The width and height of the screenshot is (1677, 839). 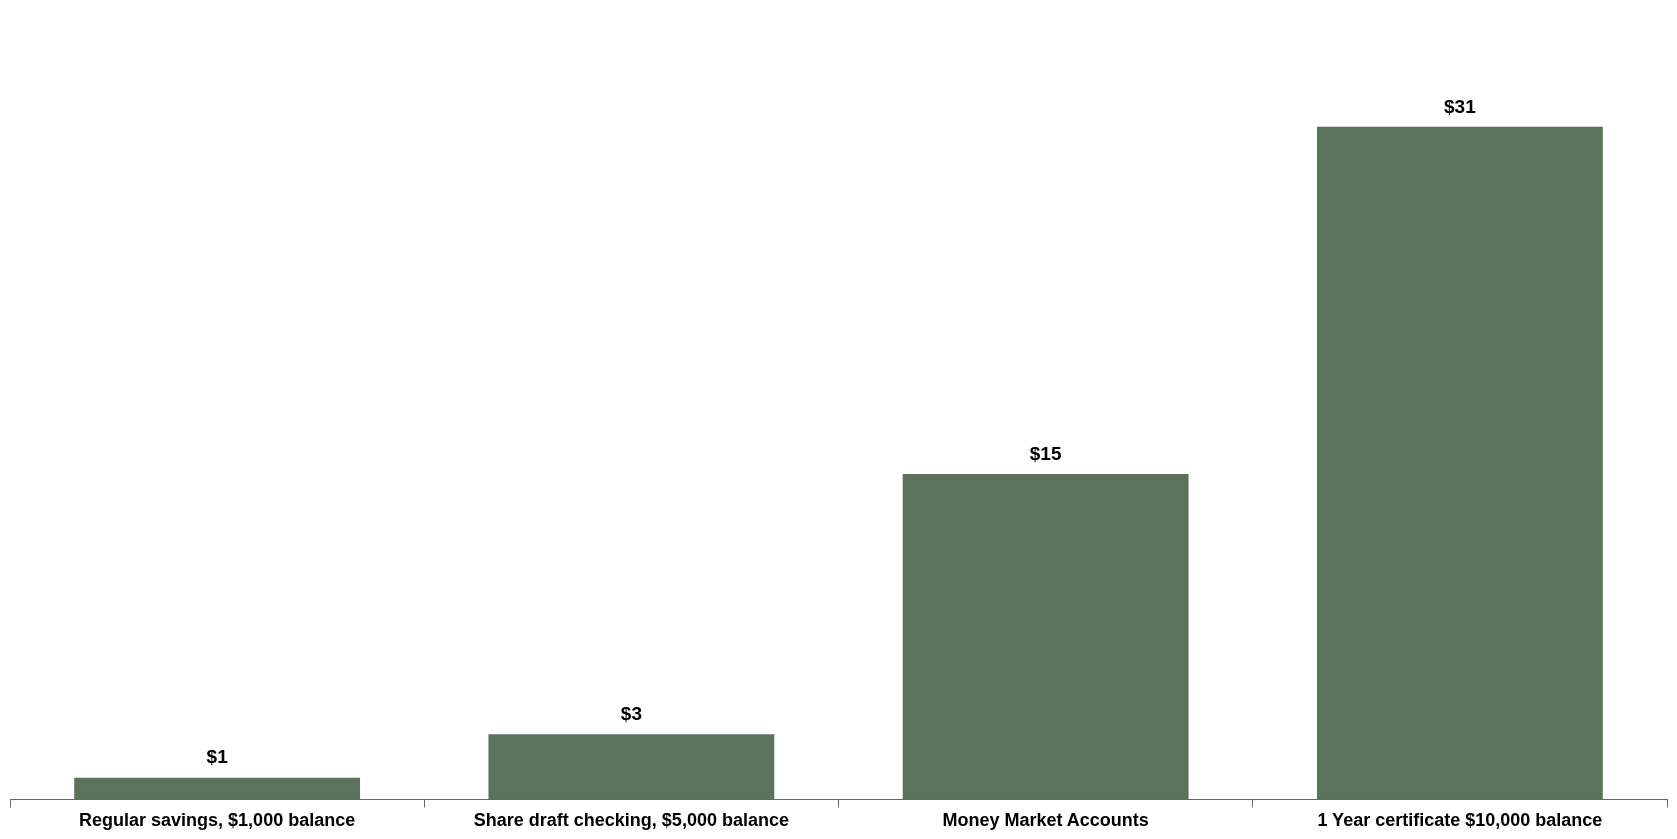 I want to click on x-tick-label: Money Market Accounts, so click(x=1045, y=820).